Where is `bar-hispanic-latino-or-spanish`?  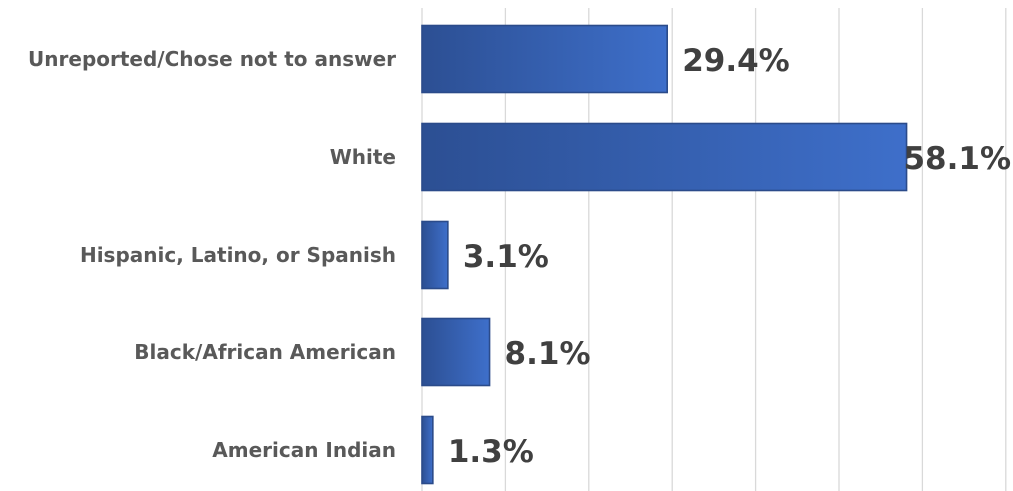 bar-hispanic-latino-or-spanish is located at coordinates (435, 255).